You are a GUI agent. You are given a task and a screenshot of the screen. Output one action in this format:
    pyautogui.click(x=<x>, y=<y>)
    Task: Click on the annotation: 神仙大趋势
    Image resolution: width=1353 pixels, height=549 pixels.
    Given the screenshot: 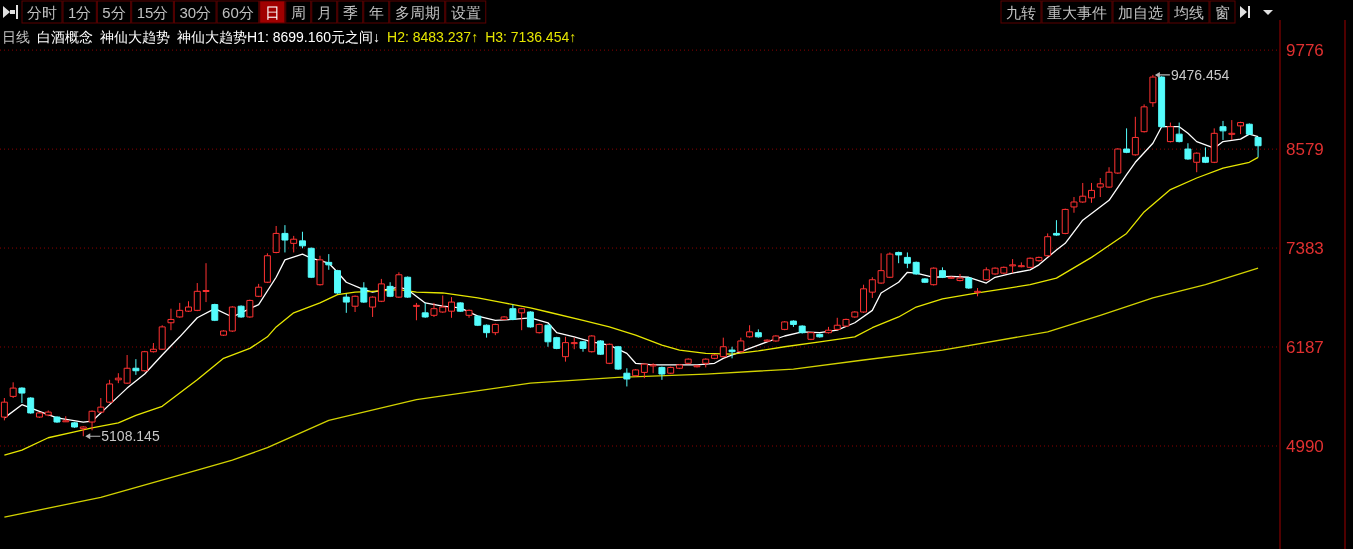 What is the action you would take?
    pyautogui.click(x=135, y=37)
    